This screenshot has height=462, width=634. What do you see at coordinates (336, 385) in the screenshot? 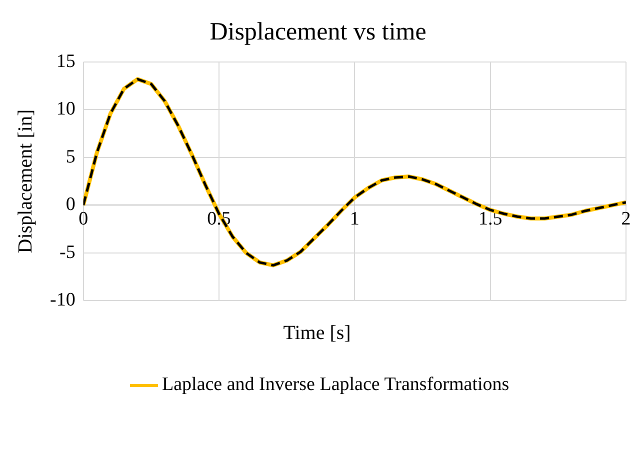
I see `legend-label: Laplace and Inverse Laplace Transformations` at bounding box center [336, 385].